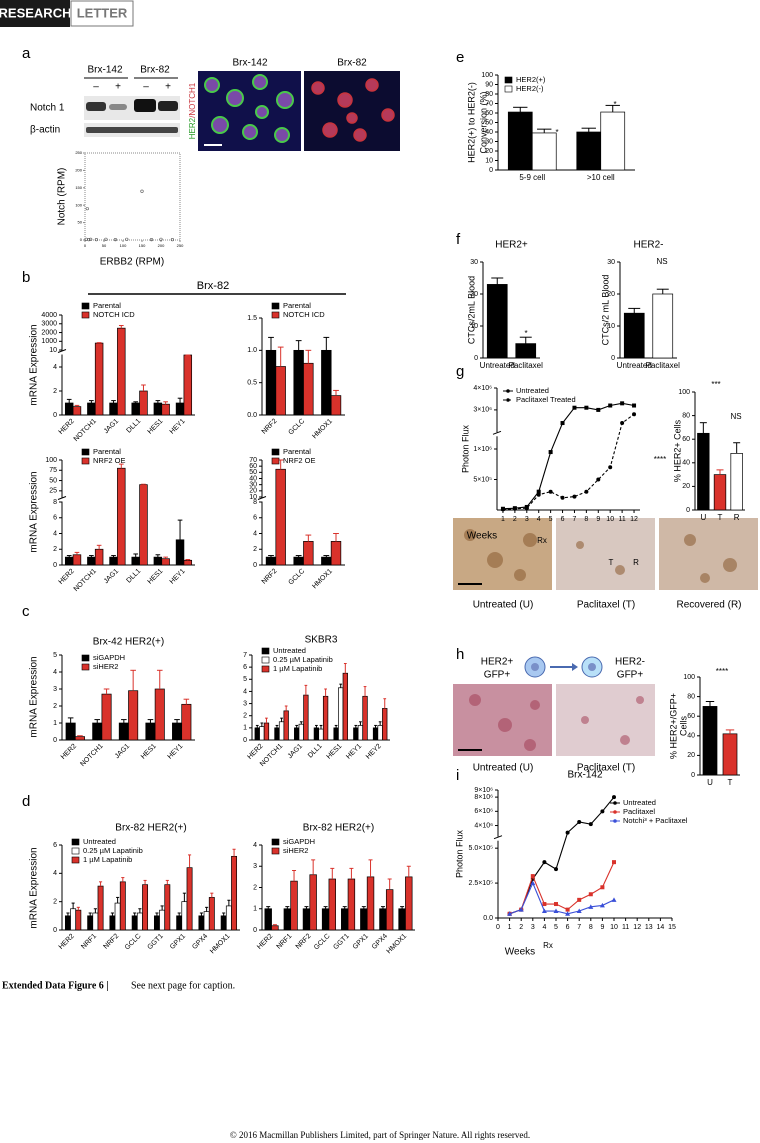 The height and width of the screenshot is (1143, 760). Describe the element at coordinates (489, 94) in the screenshot. I see `y-tick-label: 80` at that location.